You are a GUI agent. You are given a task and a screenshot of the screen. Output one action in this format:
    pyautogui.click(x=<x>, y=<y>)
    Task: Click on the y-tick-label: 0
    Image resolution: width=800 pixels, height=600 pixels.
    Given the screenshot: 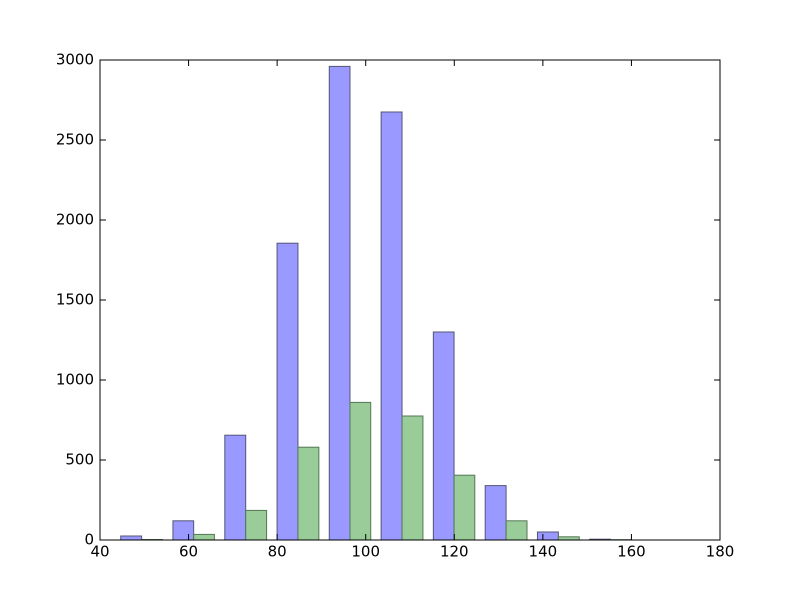 What is the action you would take?
    pyautogui.click(x=89, y=540)
    